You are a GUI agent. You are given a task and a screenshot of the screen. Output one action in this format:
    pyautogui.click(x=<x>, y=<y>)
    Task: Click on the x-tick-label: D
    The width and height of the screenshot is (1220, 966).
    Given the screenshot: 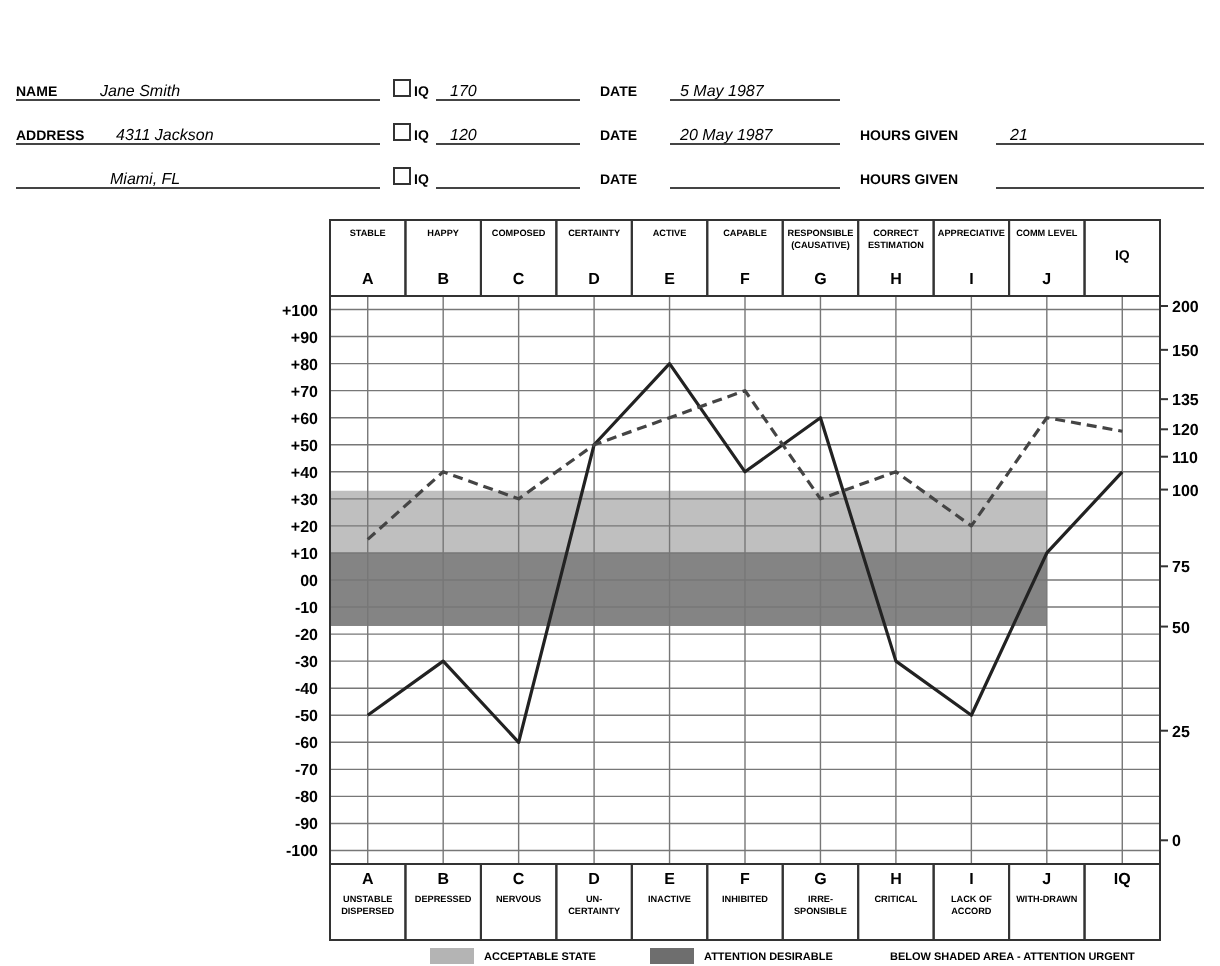 What is the action you would take?
    pyautogui.click(x=594, y=879)
    